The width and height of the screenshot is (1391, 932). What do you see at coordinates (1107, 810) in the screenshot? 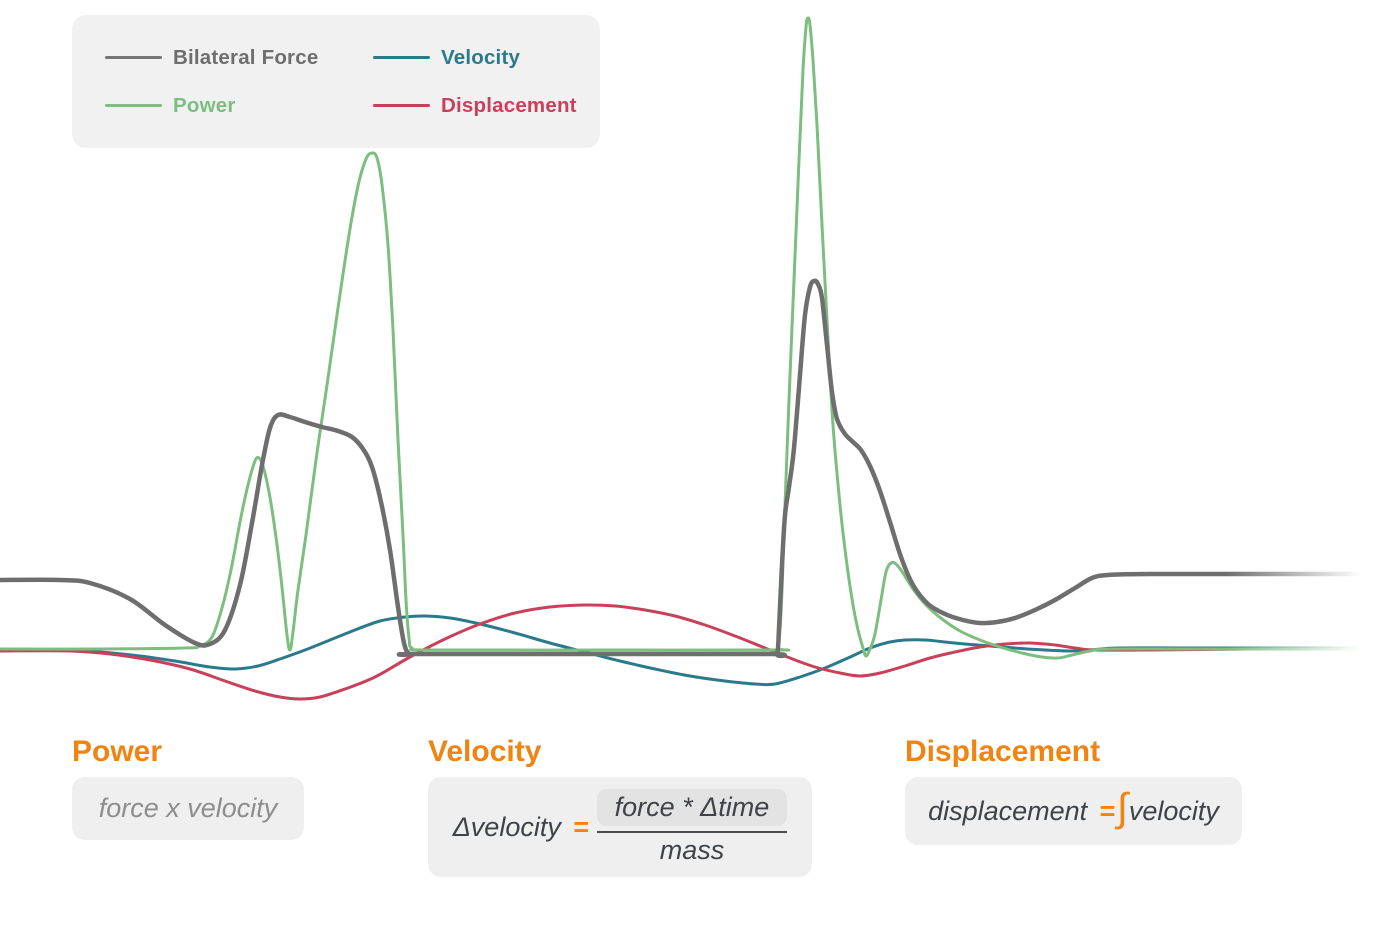
I see `displacement-formula-equals: =` at bounding box center [1107, 810].